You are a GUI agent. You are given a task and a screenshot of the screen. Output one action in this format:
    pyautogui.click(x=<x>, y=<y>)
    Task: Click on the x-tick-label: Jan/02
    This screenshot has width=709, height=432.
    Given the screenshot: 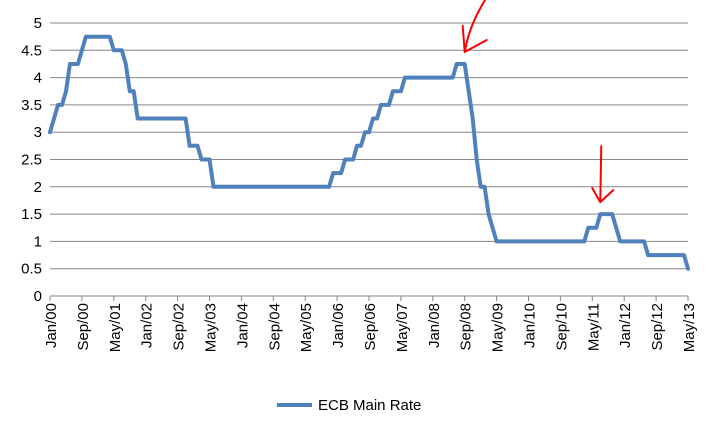 What is the action you would take?
    pyautogui.click(x=147, y=325)
    